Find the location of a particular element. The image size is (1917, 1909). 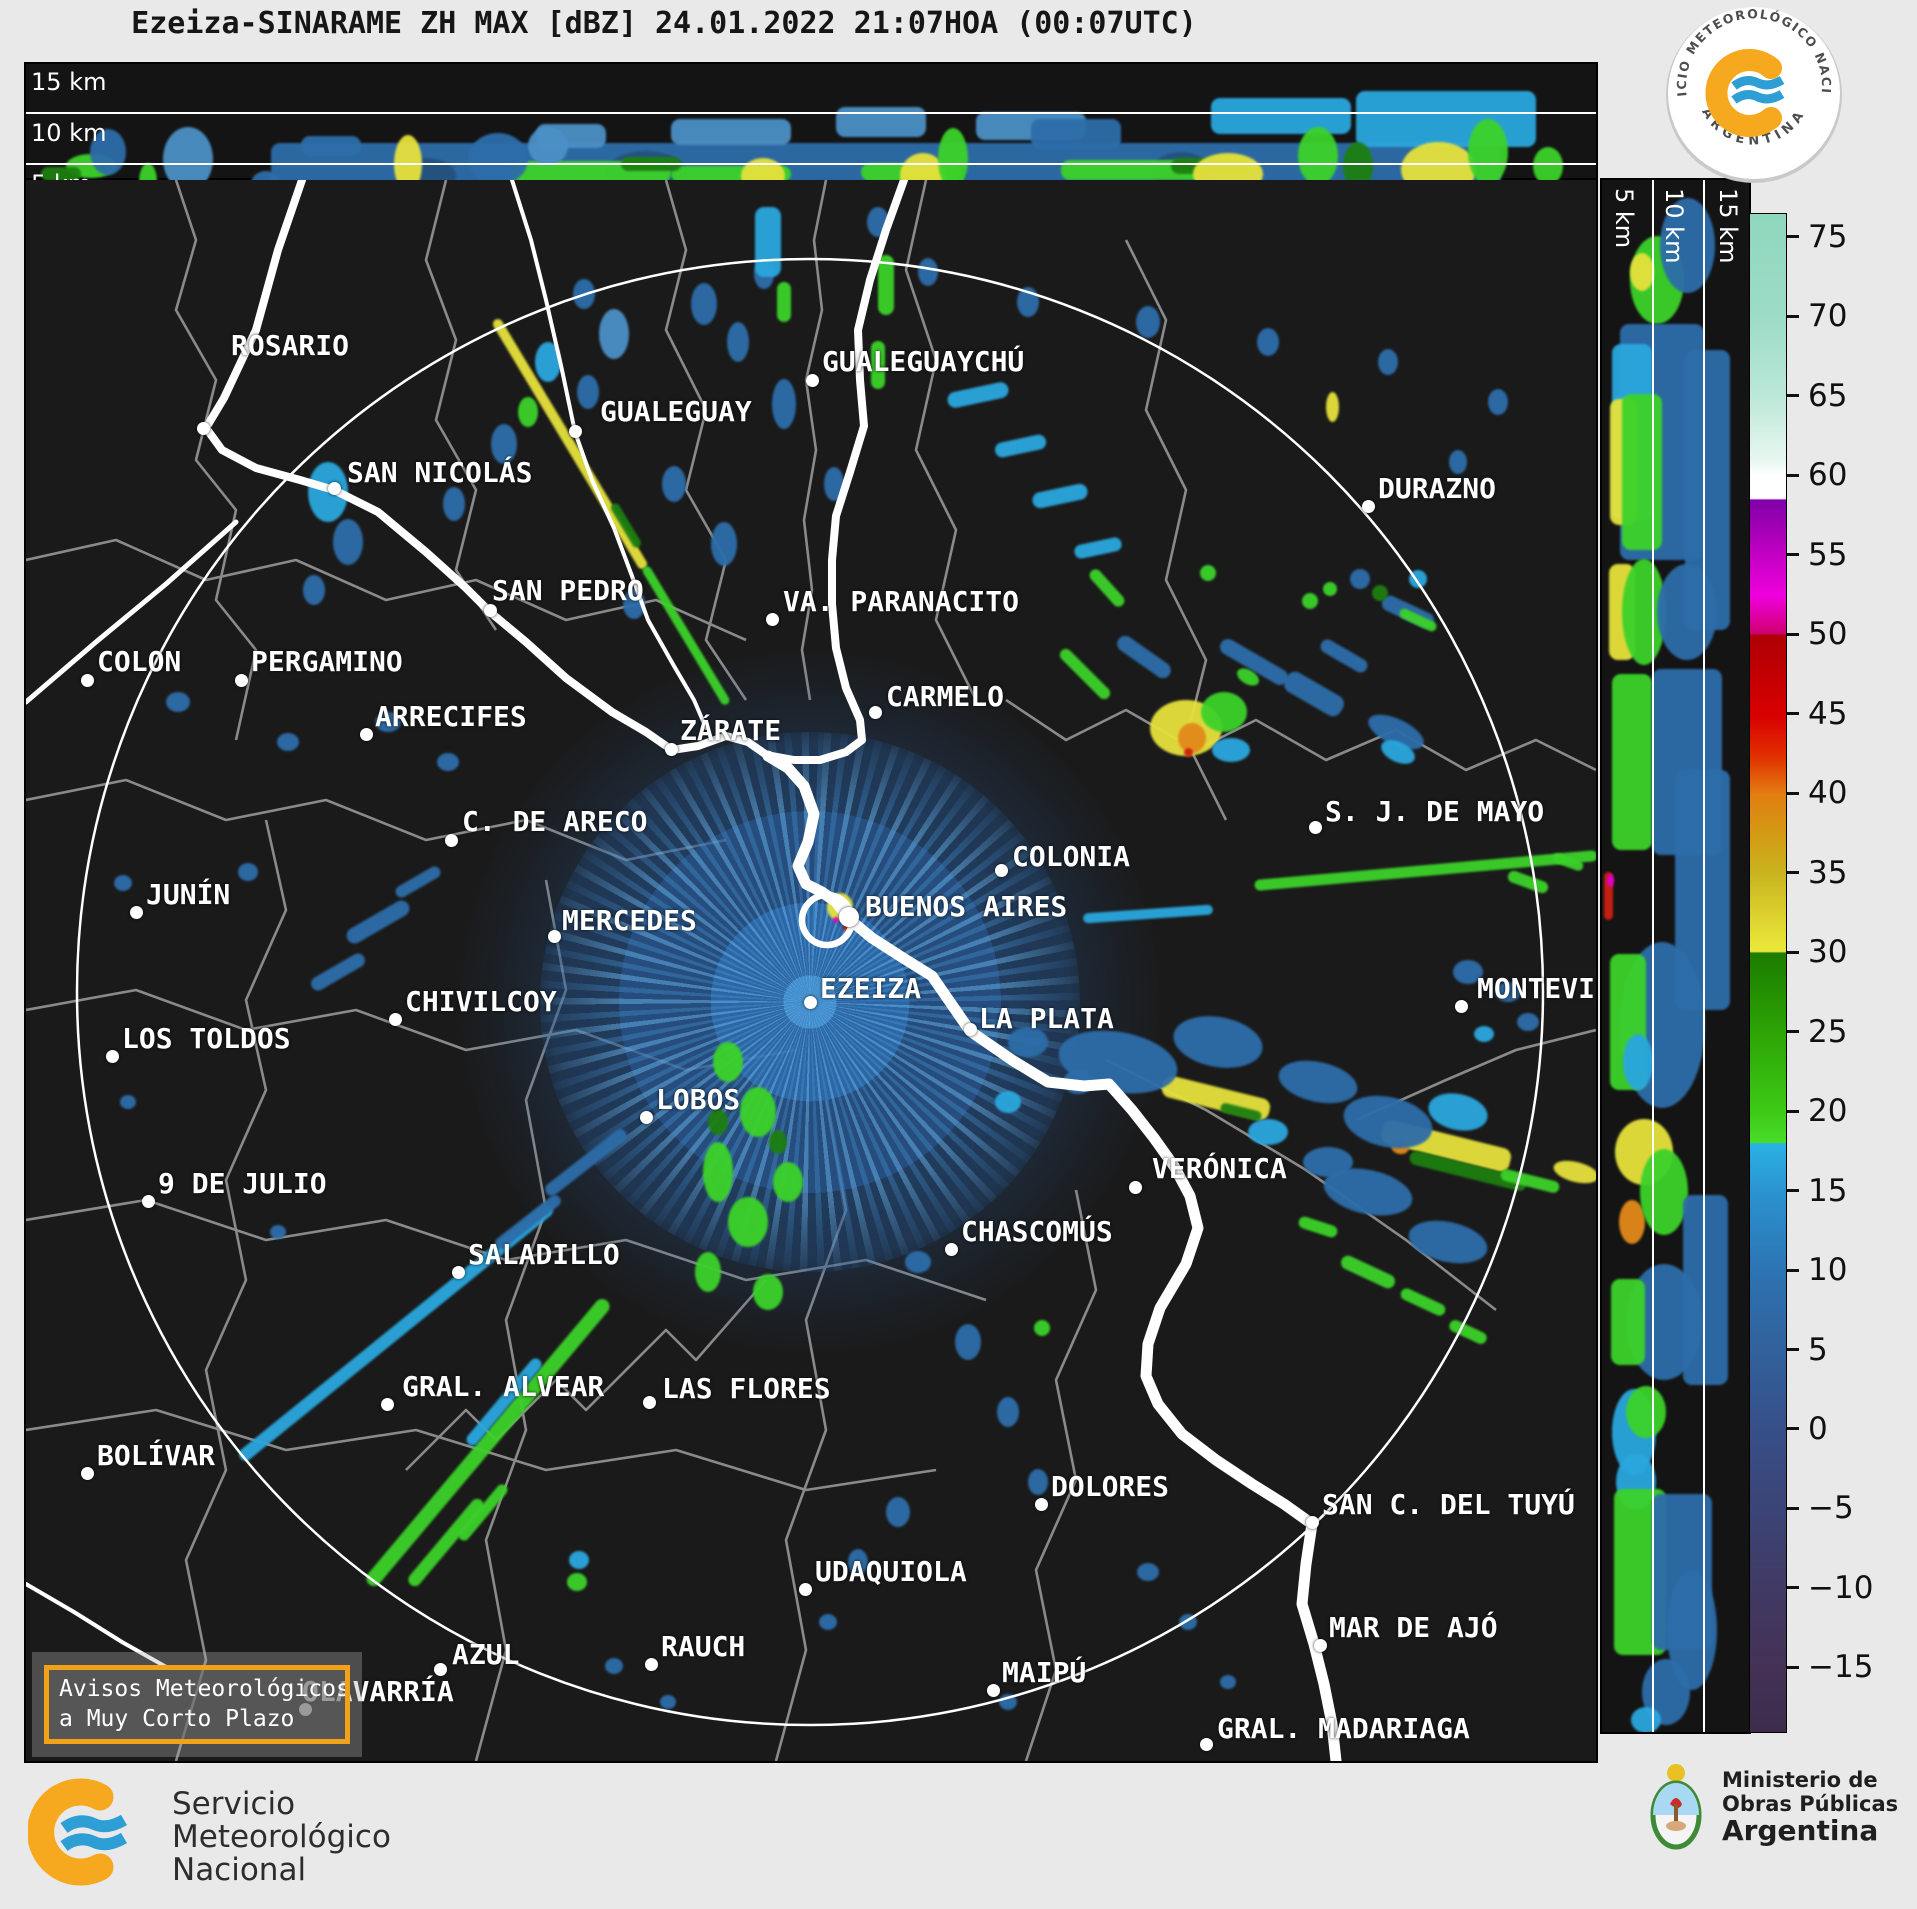

city-label-san-c-del-tuy-: SAN C. DEL TUYÚ is located at coordinates (1448, 1504).